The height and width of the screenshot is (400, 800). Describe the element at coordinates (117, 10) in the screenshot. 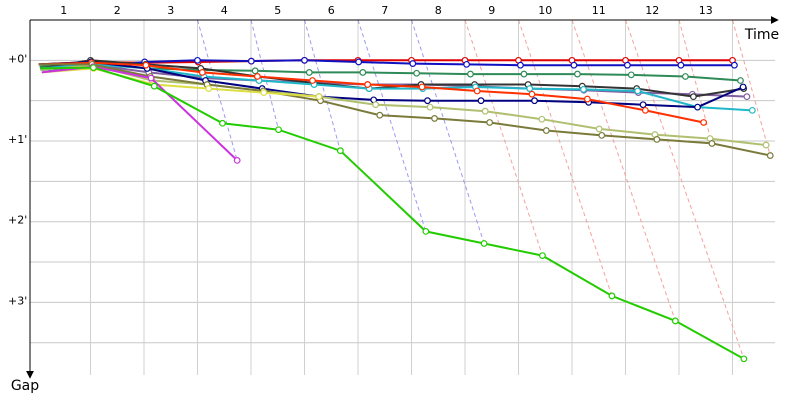

I see `x-tick-label: 2` at that location.